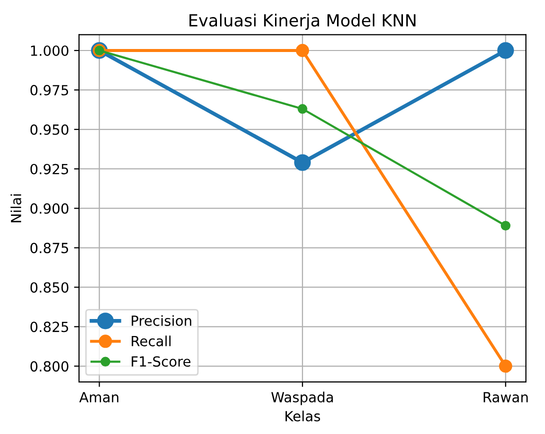 The height and width of the screenshot is (434, 545). Describe the element at coordinates (98, 397) in the screenshot. I see `x-tick-label: Aman` at that location.